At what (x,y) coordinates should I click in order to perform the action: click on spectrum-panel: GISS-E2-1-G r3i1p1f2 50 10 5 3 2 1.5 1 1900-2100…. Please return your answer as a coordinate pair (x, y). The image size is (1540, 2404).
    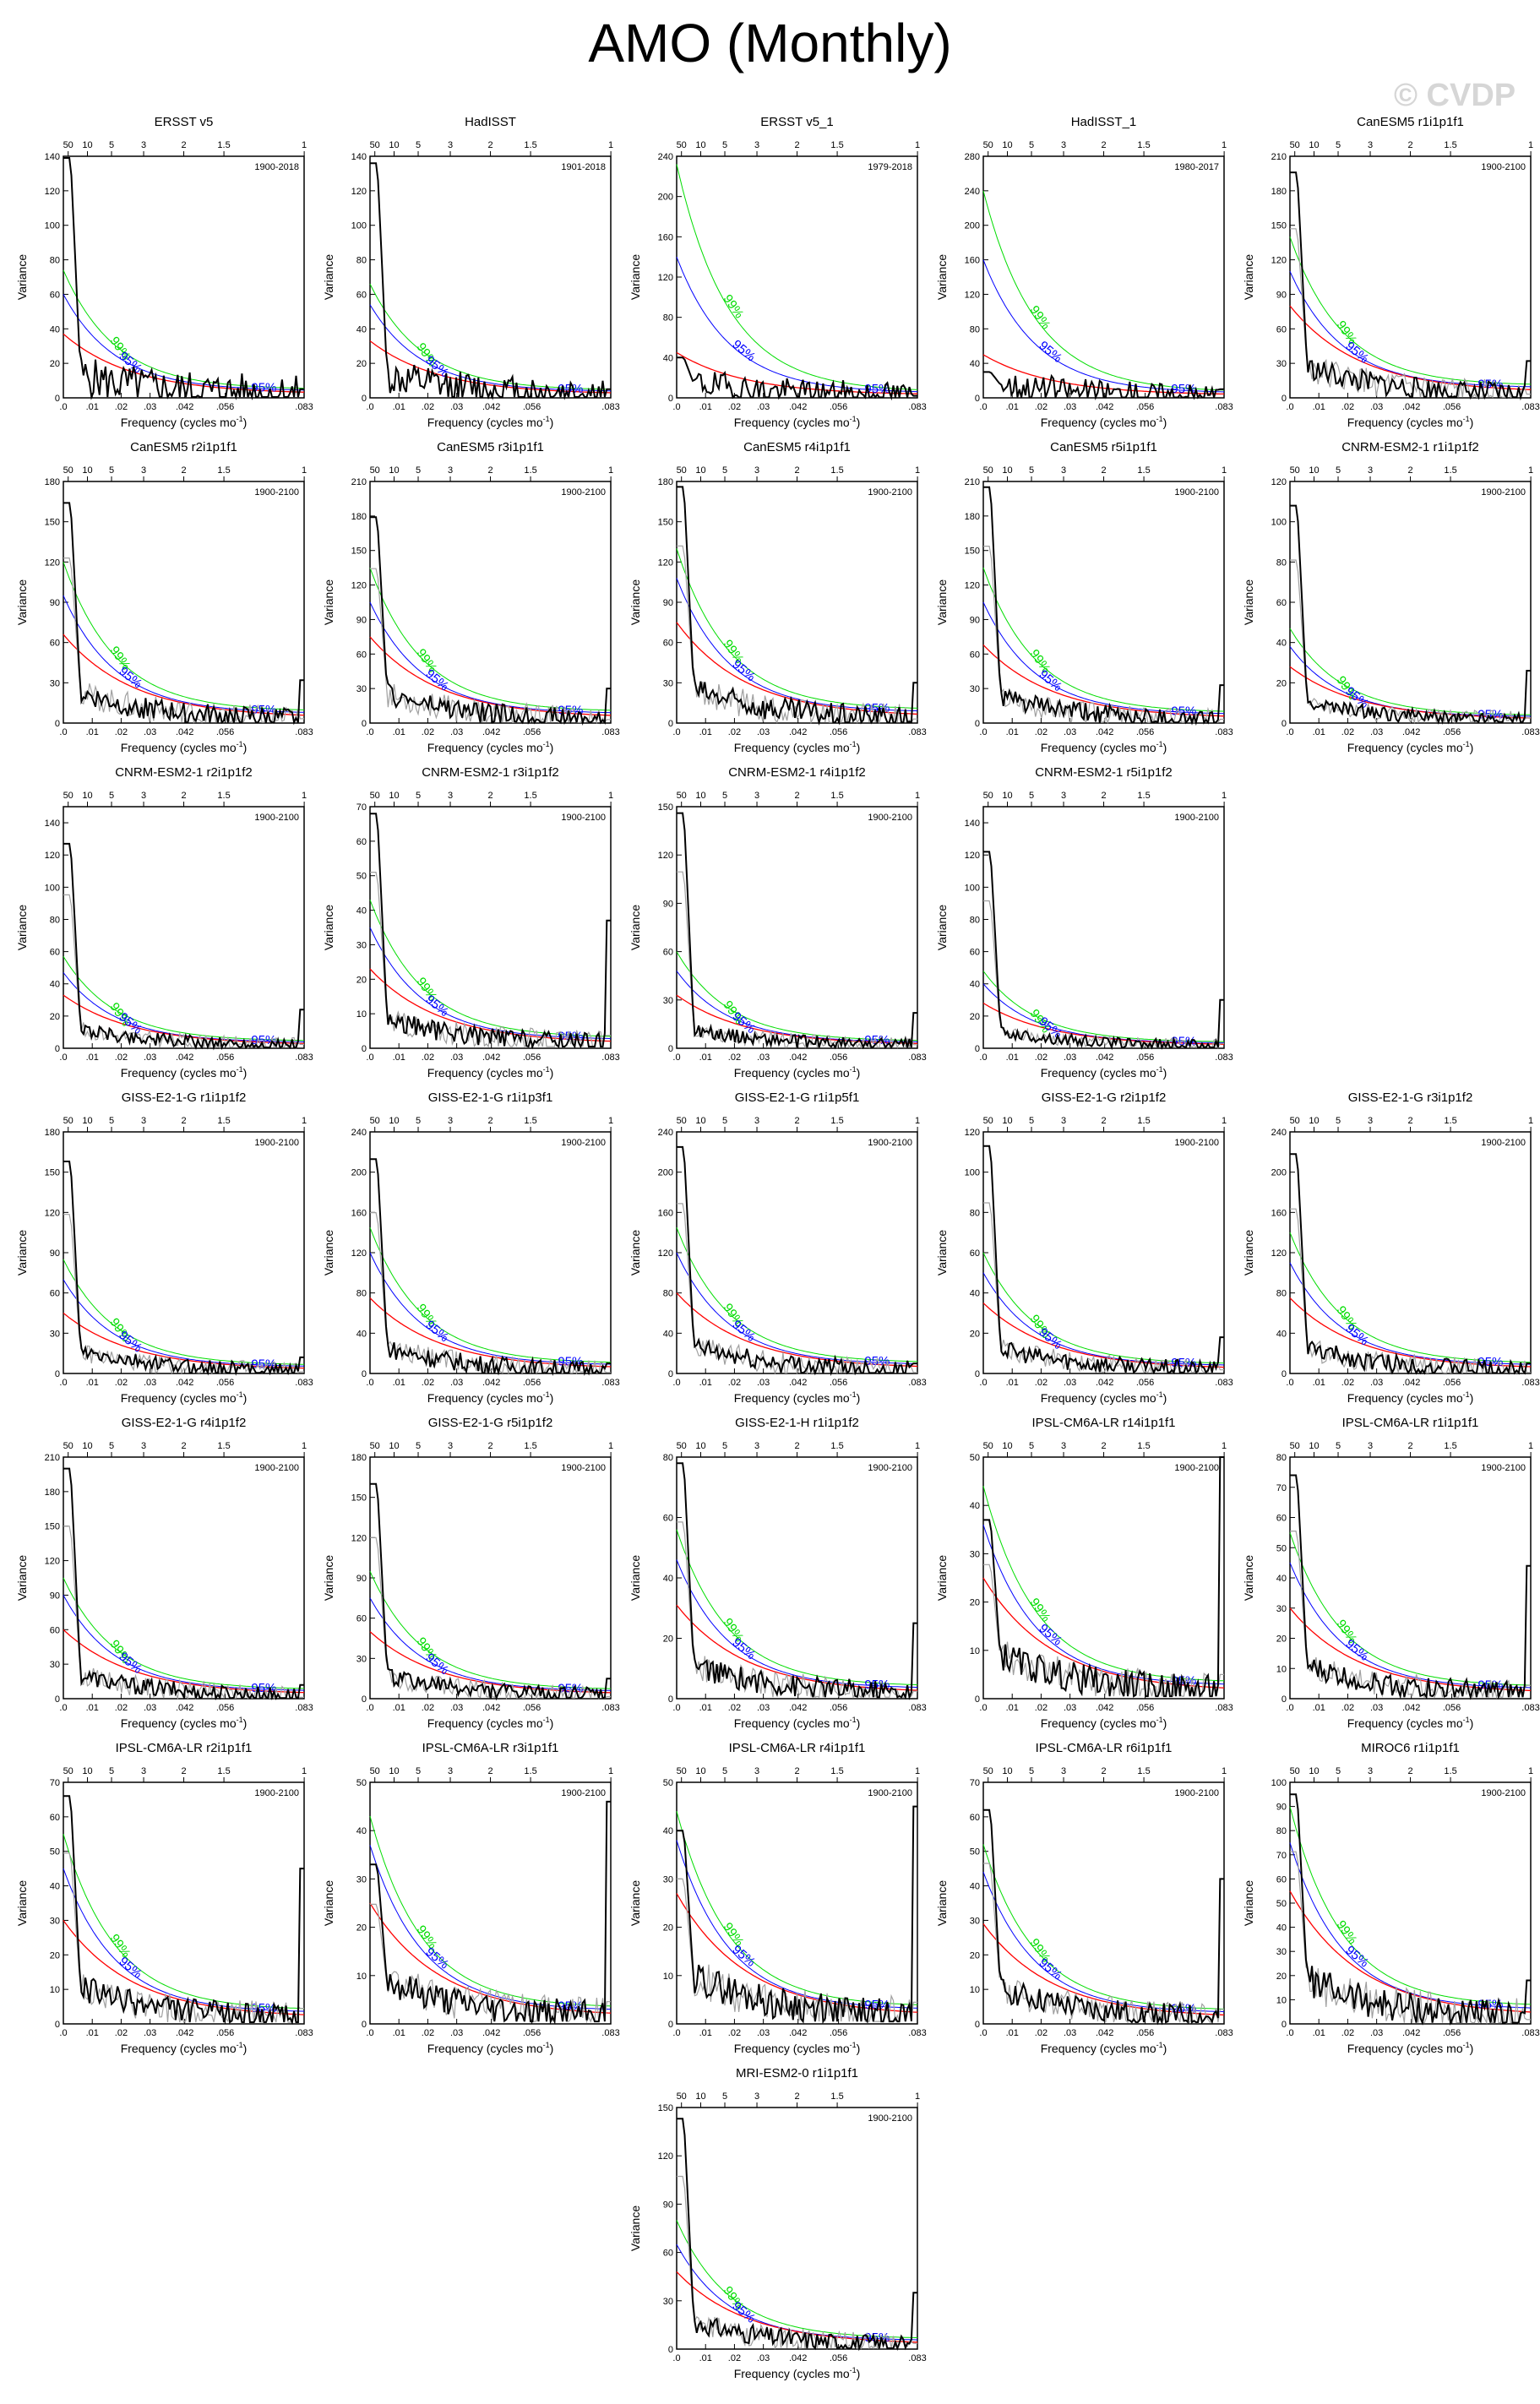
    Looking at the image, I should click on (1391, 1248).